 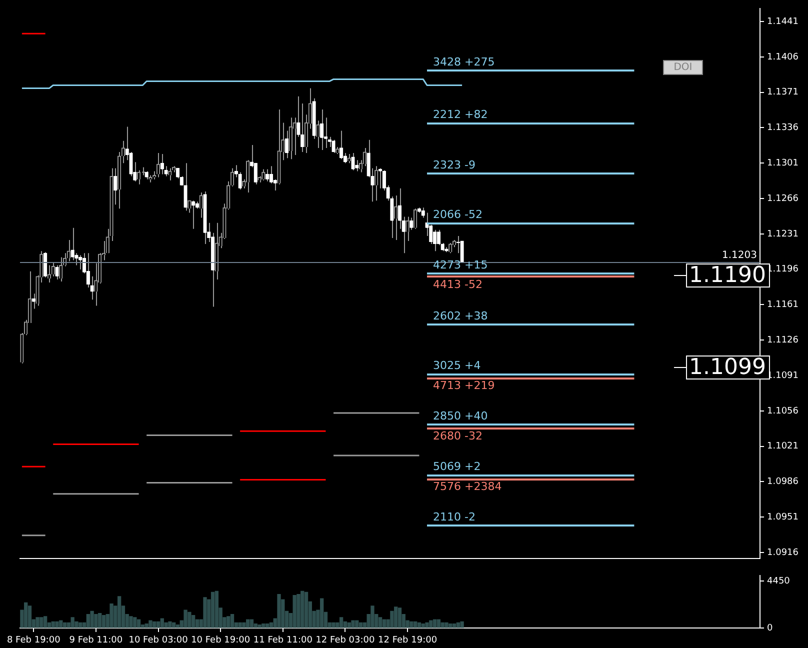 What do you see at coordinates (783, 199) in the screenshot?
I see `y-tick-label: 1.1266` at bounding box center [783, 199].